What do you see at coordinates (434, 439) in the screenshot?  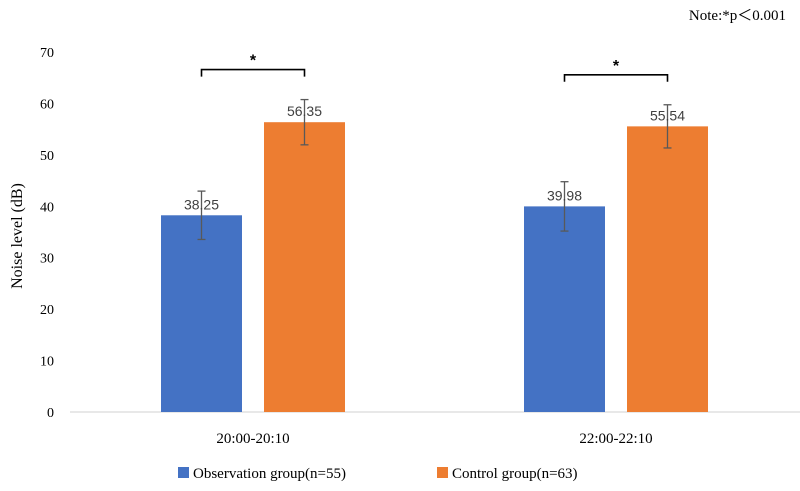 I see `x-axis-categories: 20:00-20:10 22:00-22:10` at bounding box center [434, 439].